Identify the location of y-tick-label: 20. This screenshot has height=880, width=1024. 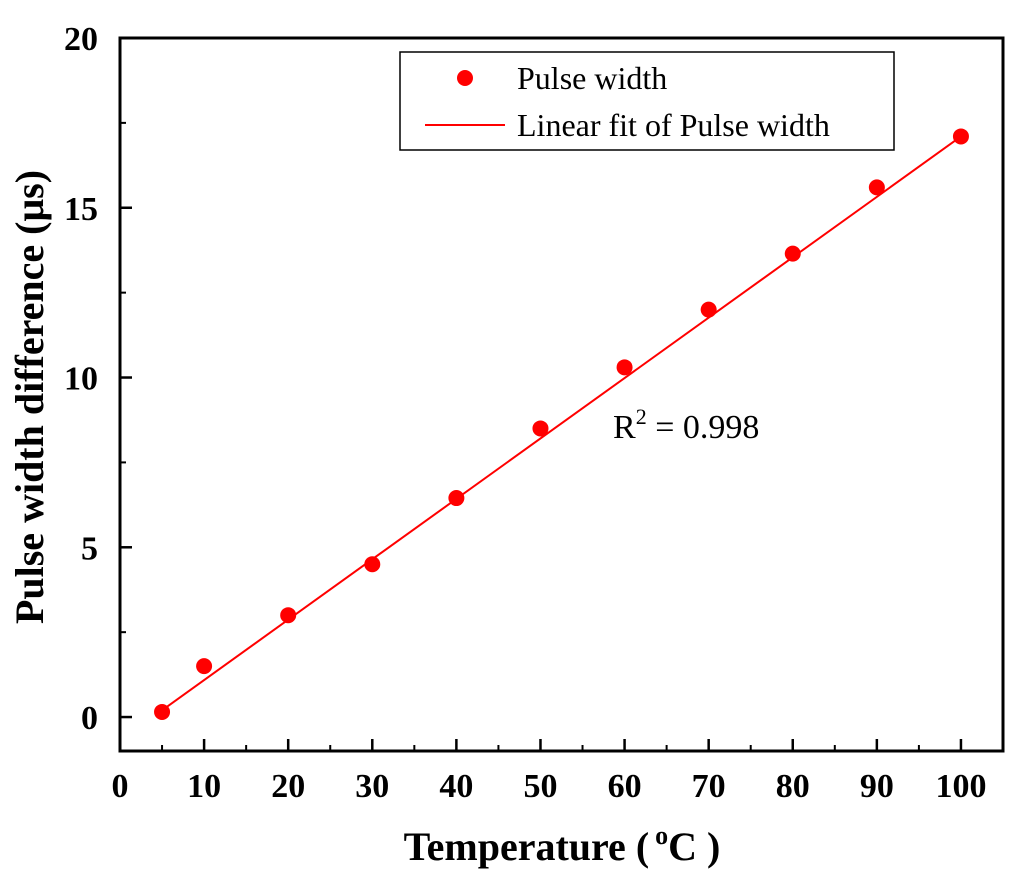
(81, 39).